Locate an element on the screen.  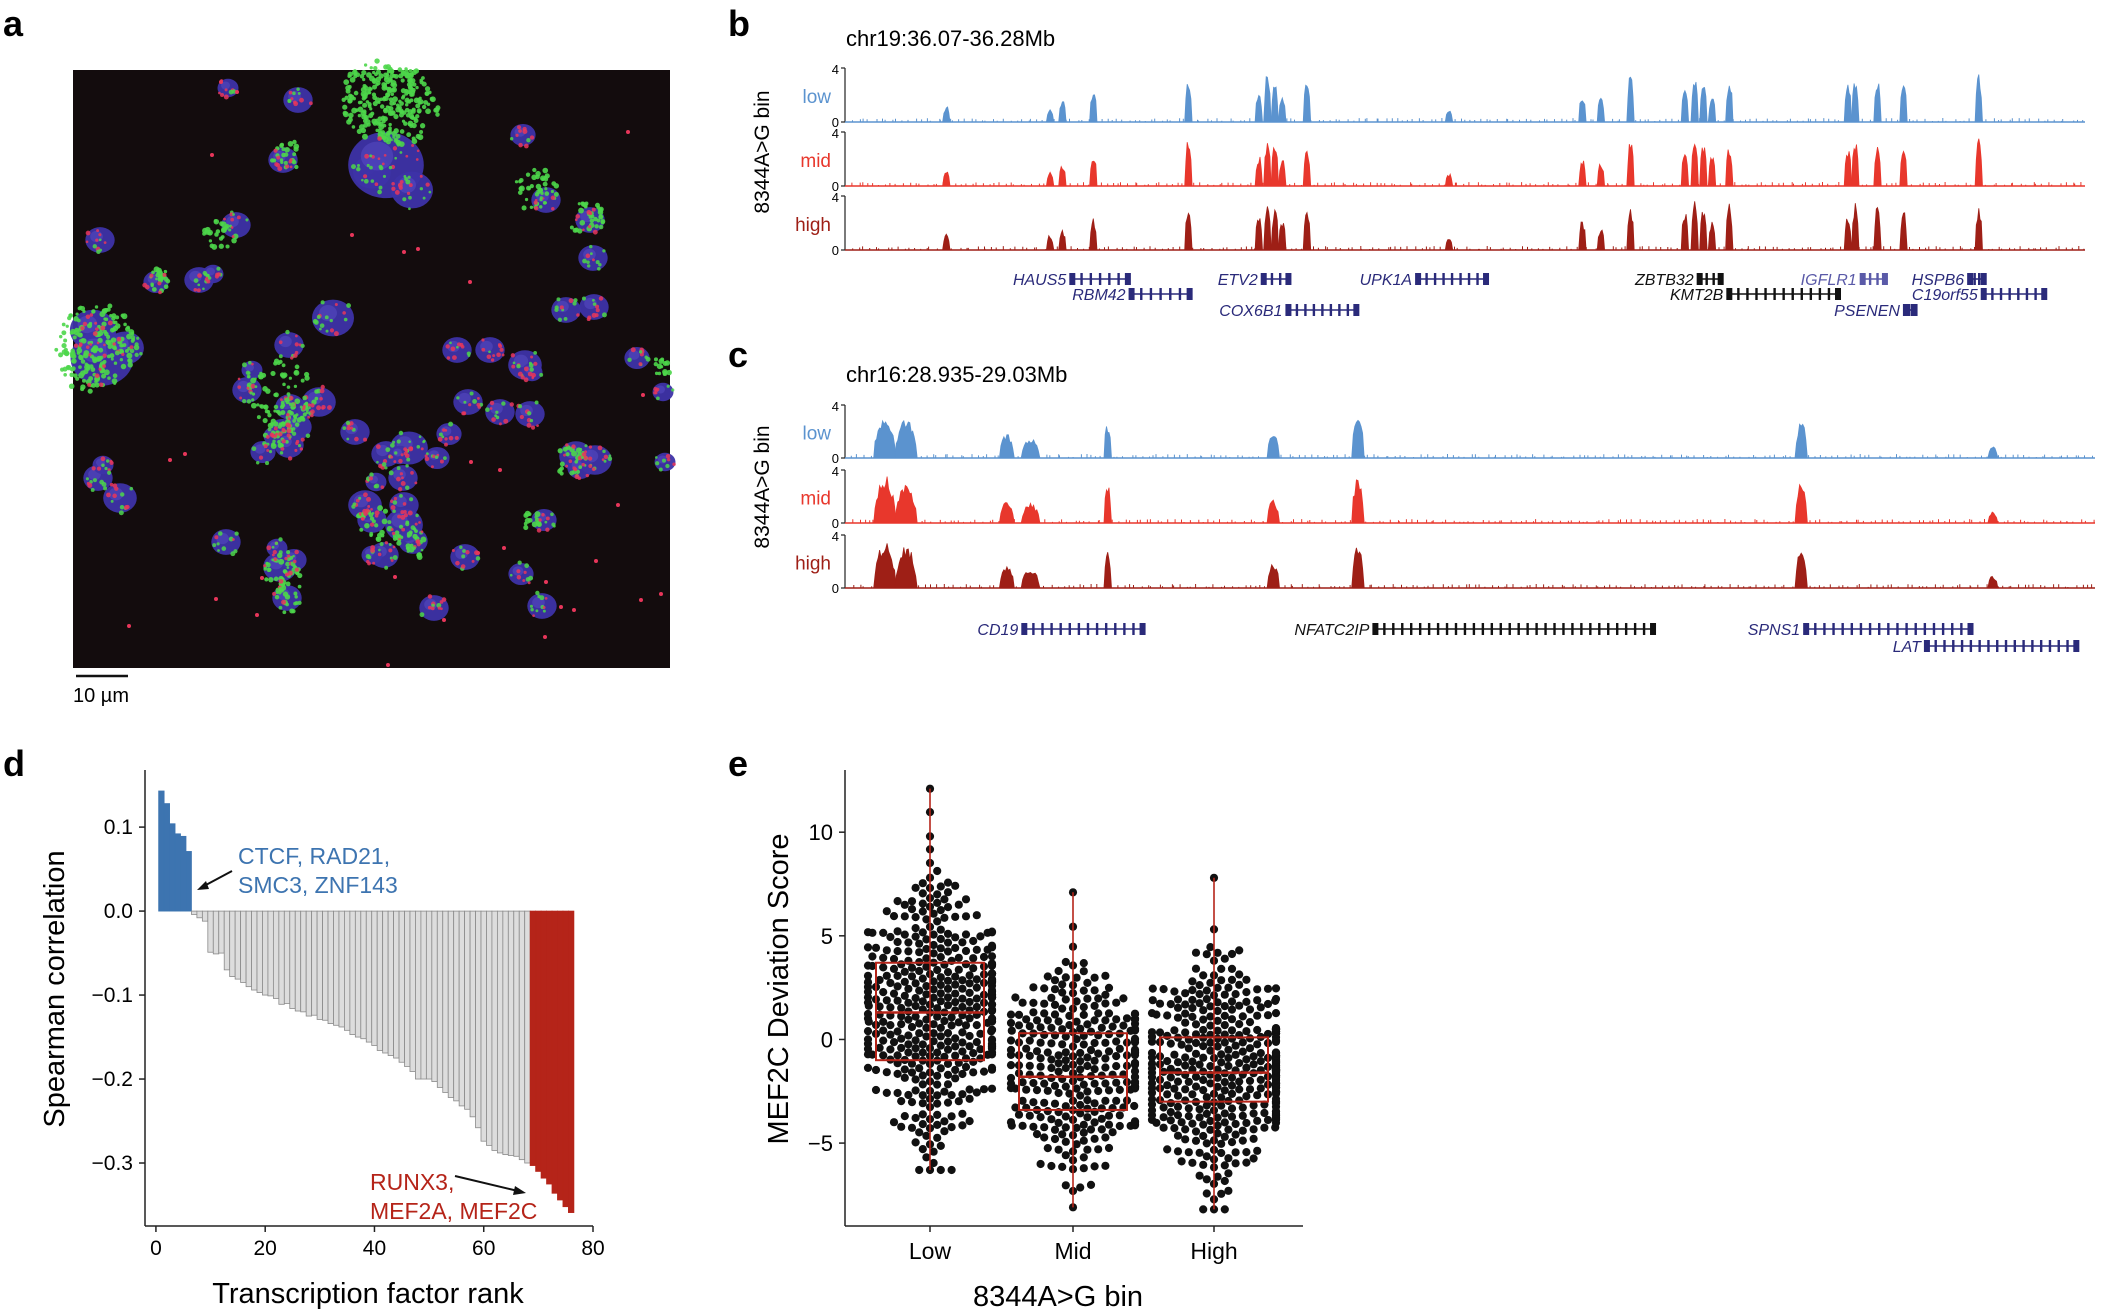
track-peak is located at coordinates (1107, 442).